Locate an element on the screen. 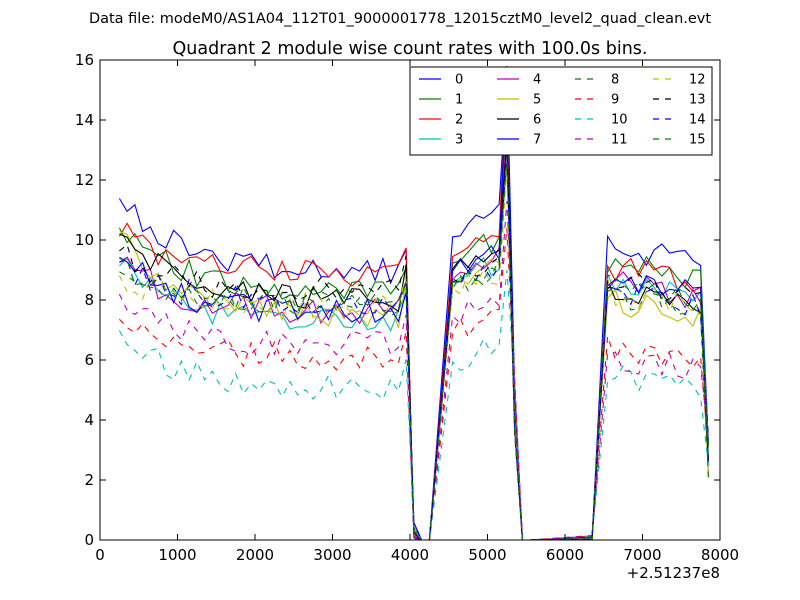 This screenshot has height=600, width=800. legend-label-9: 9 is located at coordinates (615, 100).